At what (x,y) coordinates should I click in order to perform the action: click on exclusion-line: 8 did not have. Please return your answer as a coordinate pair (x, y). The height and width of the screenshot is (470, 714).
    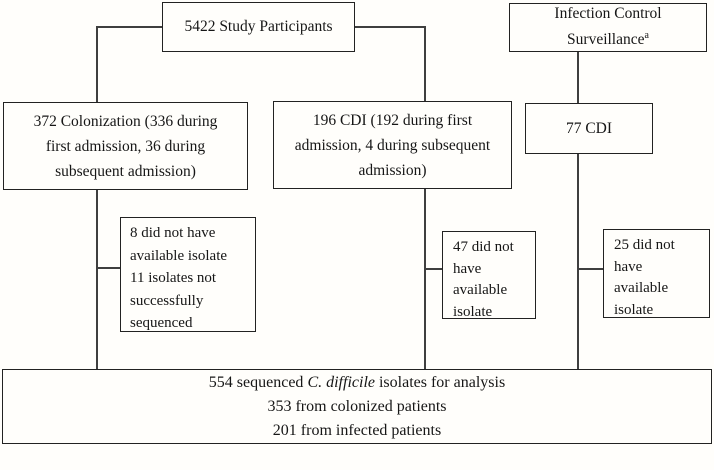
    Looking at the image, I should click on (173, 233).